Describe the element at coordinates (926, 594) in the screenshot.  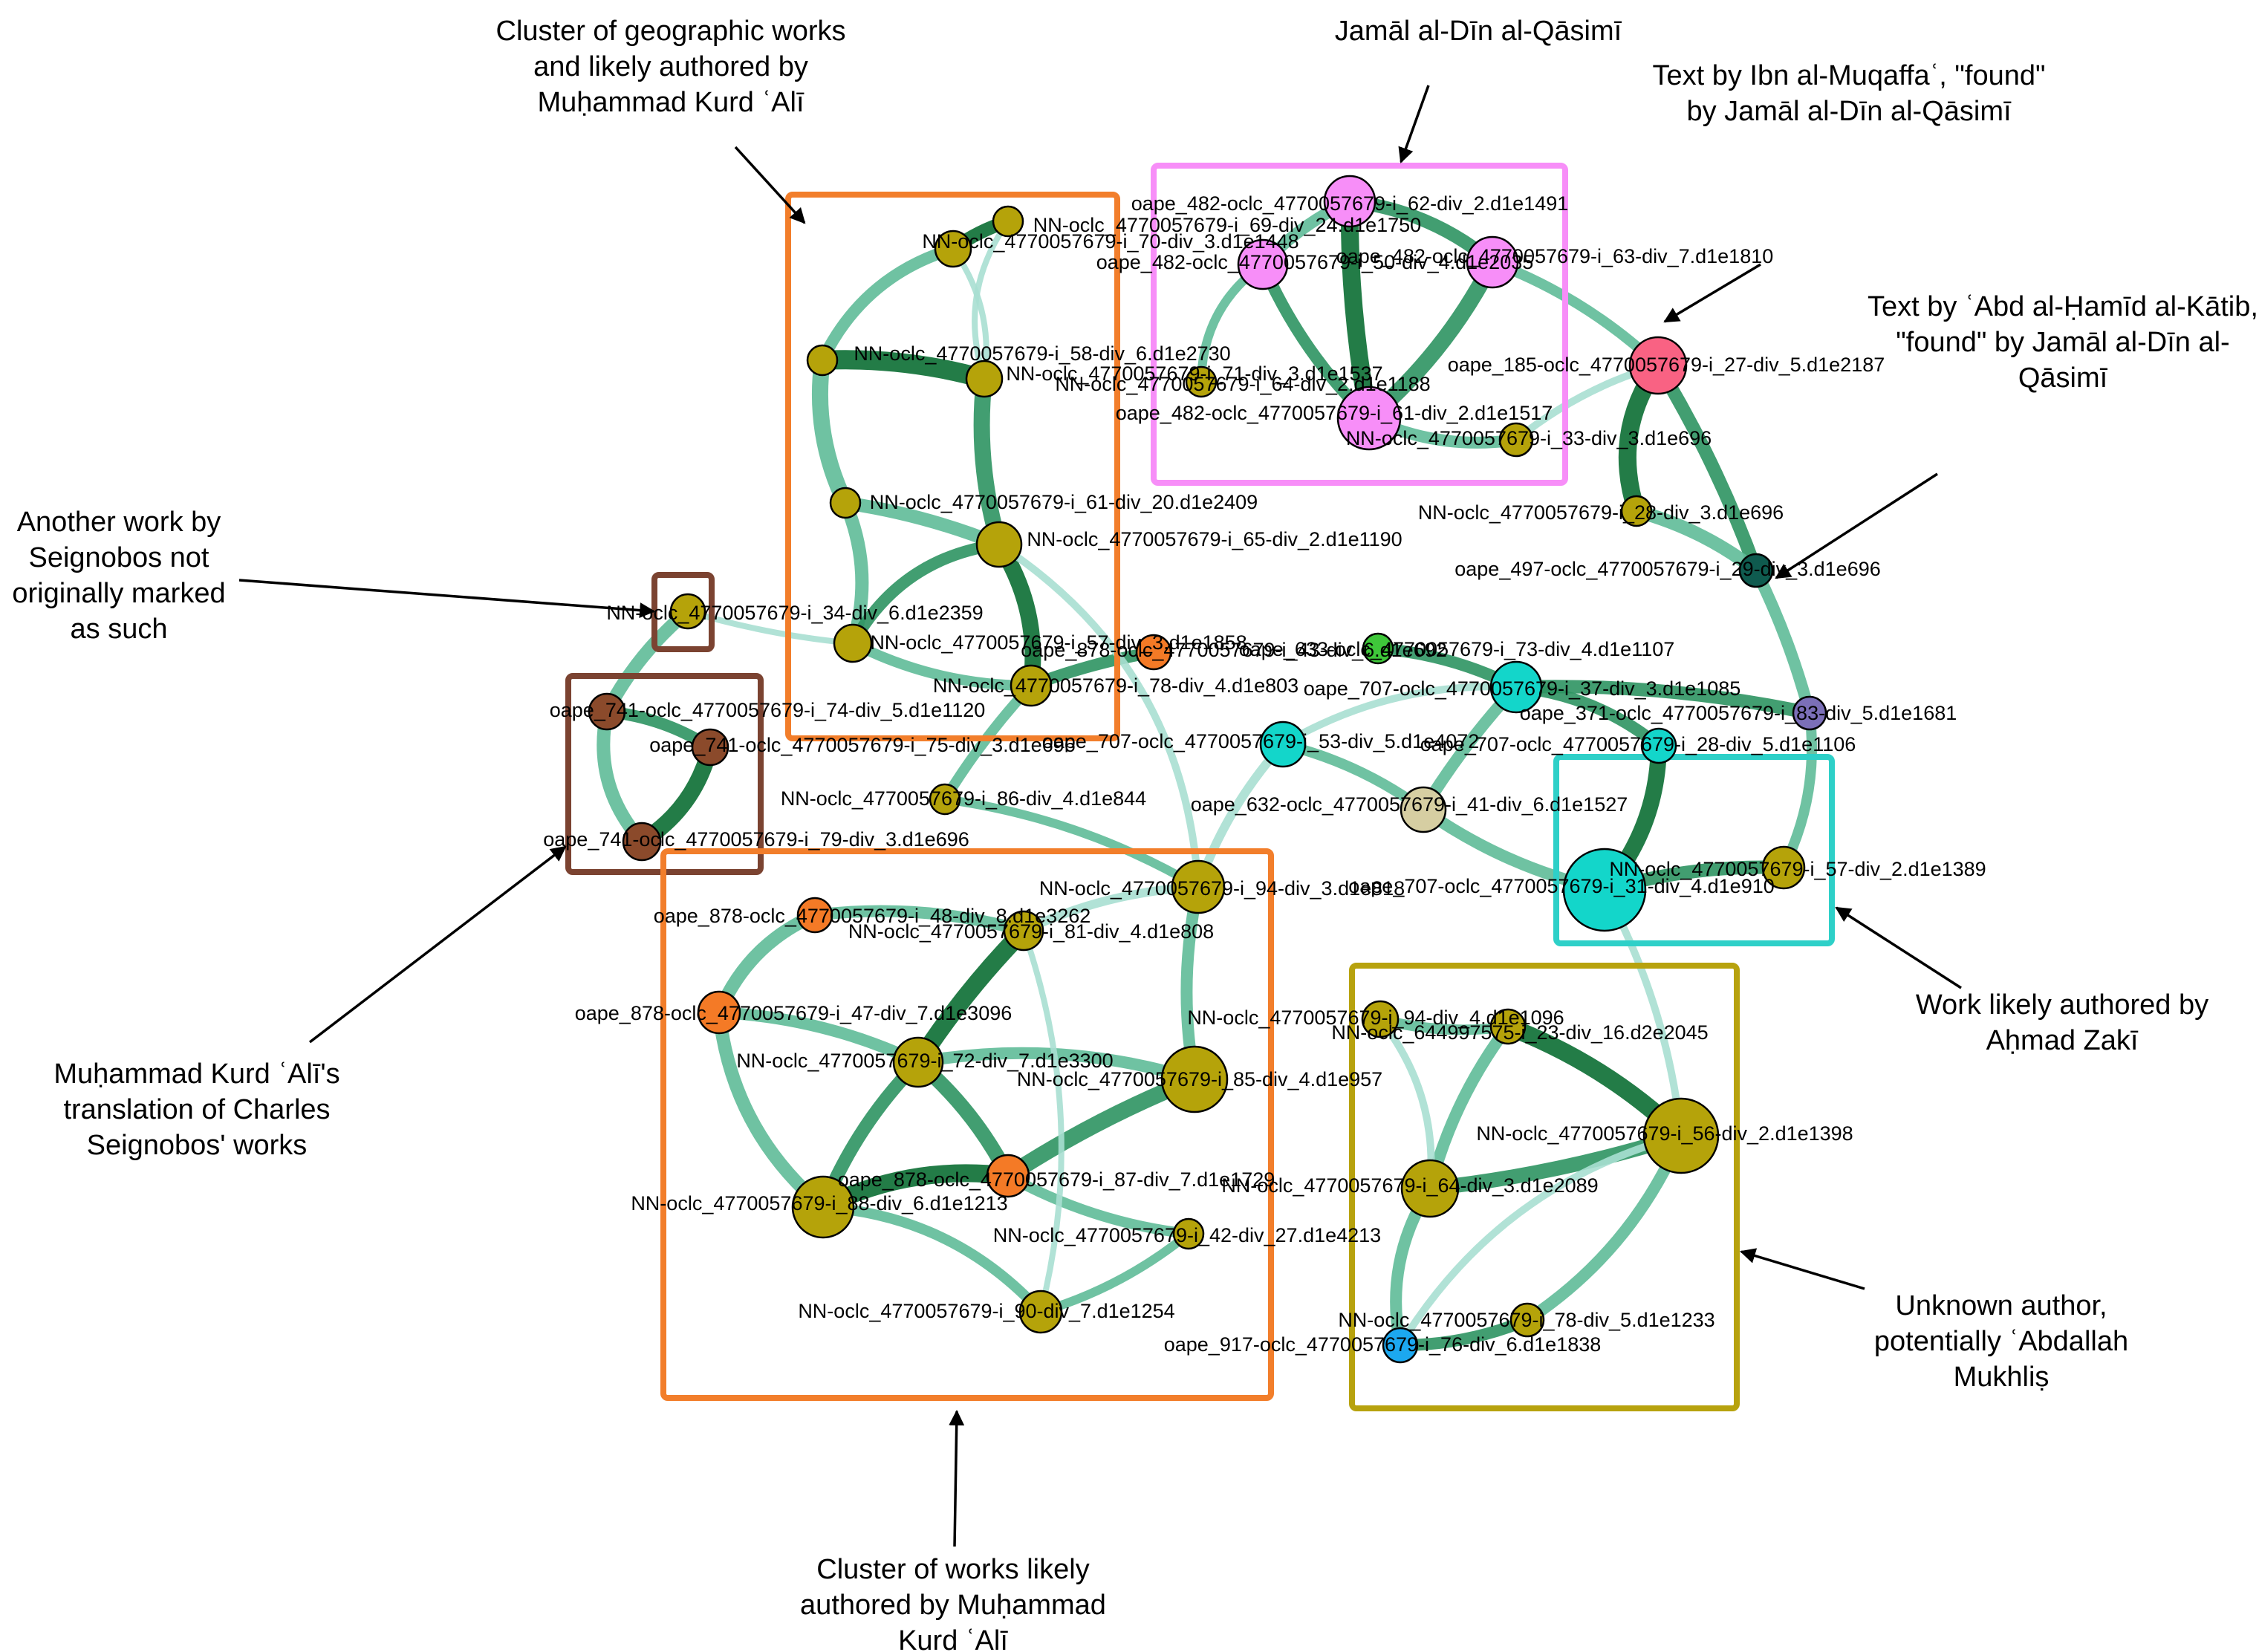
I see `edge-n6-n7` at that location.